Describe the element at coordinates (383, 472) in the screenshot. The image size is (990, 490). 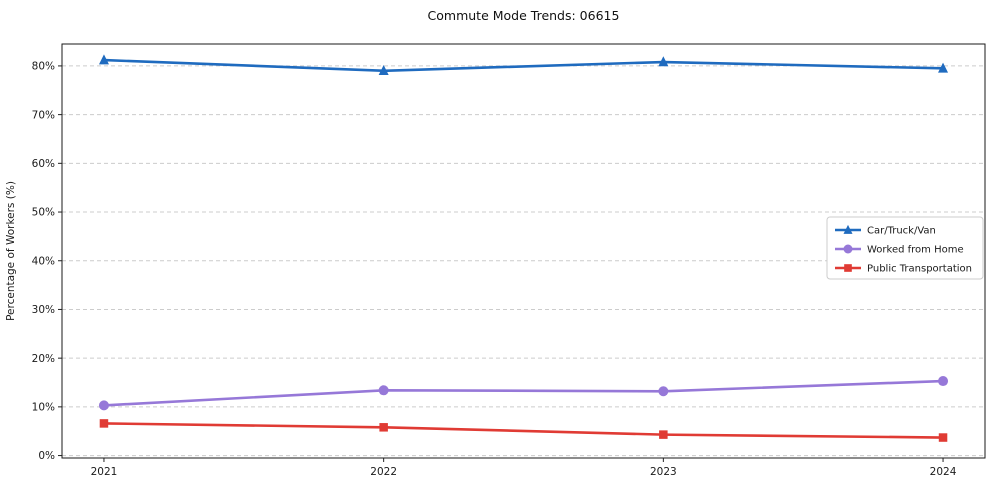
I see `x-tick-label: 2022` at that location.